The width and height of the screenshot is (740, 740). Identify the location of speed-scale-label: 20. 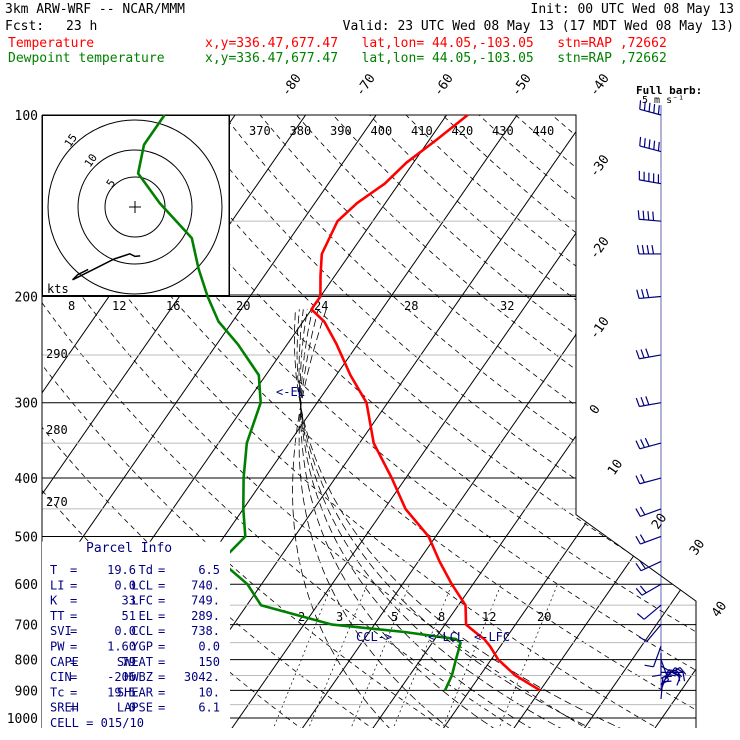
(243, 306).